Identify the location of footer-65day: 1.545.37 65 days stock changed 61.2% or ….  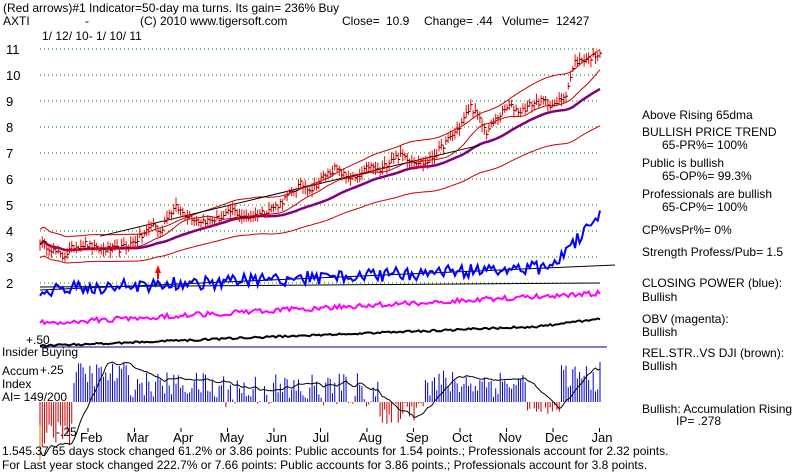
(335, 451).